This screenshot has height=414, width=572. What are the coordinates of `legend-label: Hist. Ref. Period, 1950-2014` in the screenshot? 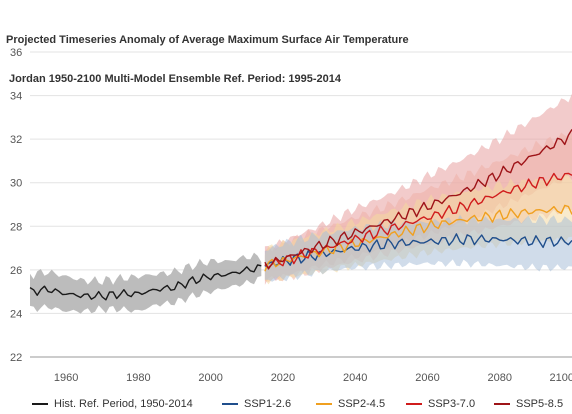 It's located at (123, 404).